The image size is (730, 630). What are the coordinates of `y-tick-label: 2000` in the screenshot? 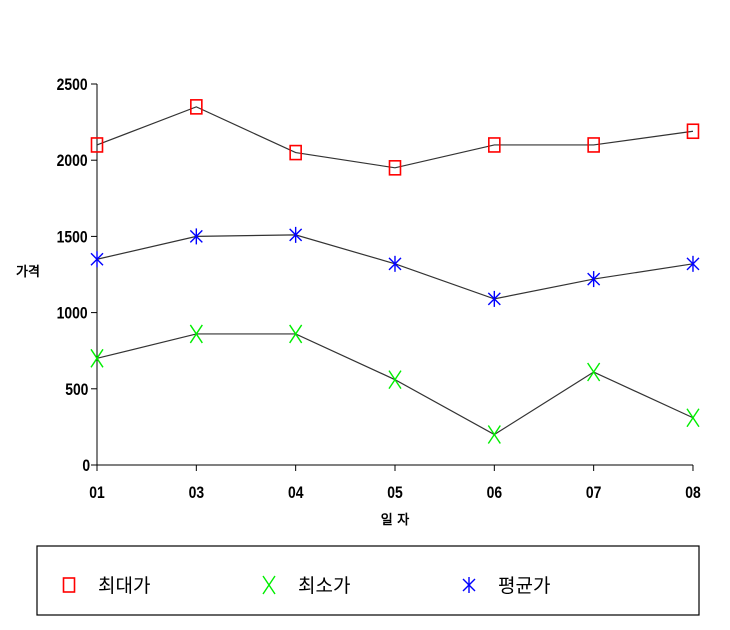 It's located at (72, 161).